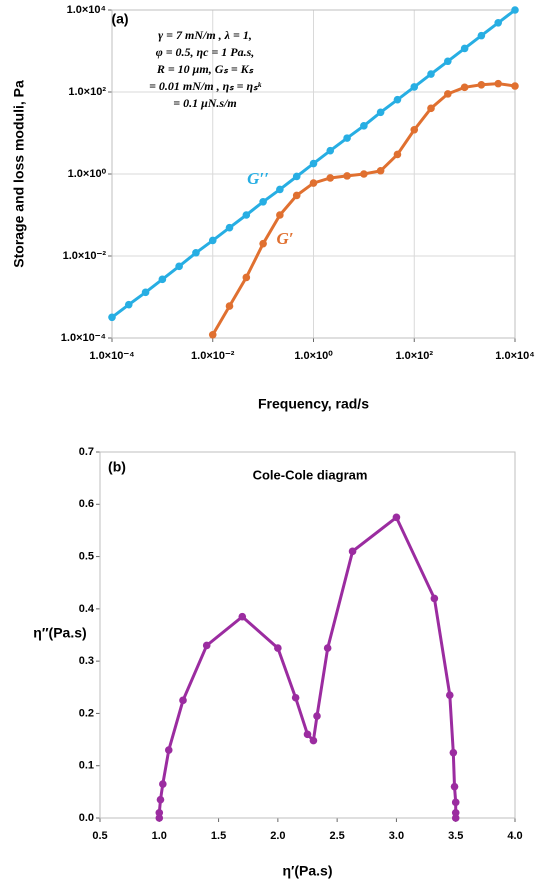 The height and width of the screenshot is (894, 550). What do you see at coordinates (19, 174) in the screenshot?
I see `y-axis-label: Storage and loss moduli, Pa` at bounding box center [19, 174].